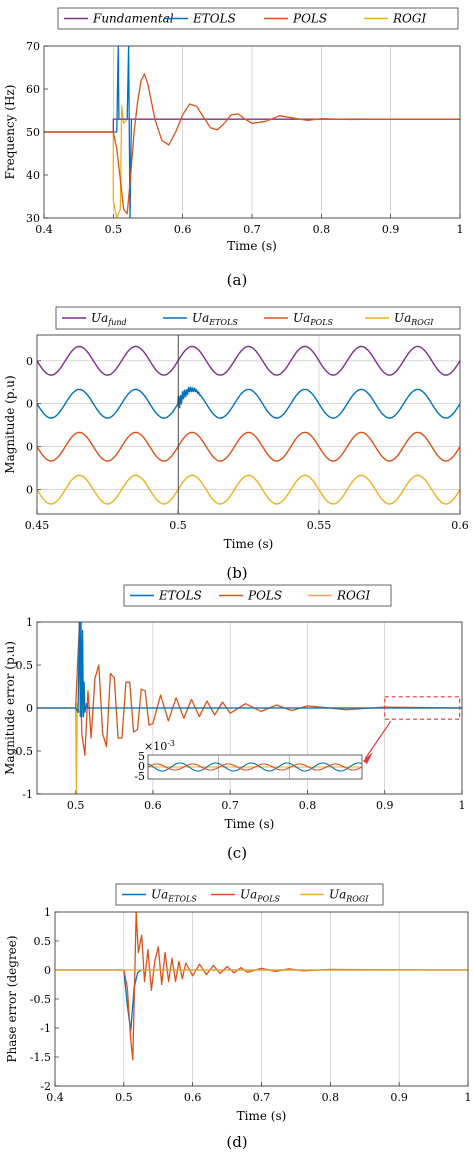  I want to click on legend-label-2: POLS, so click(309, 19).